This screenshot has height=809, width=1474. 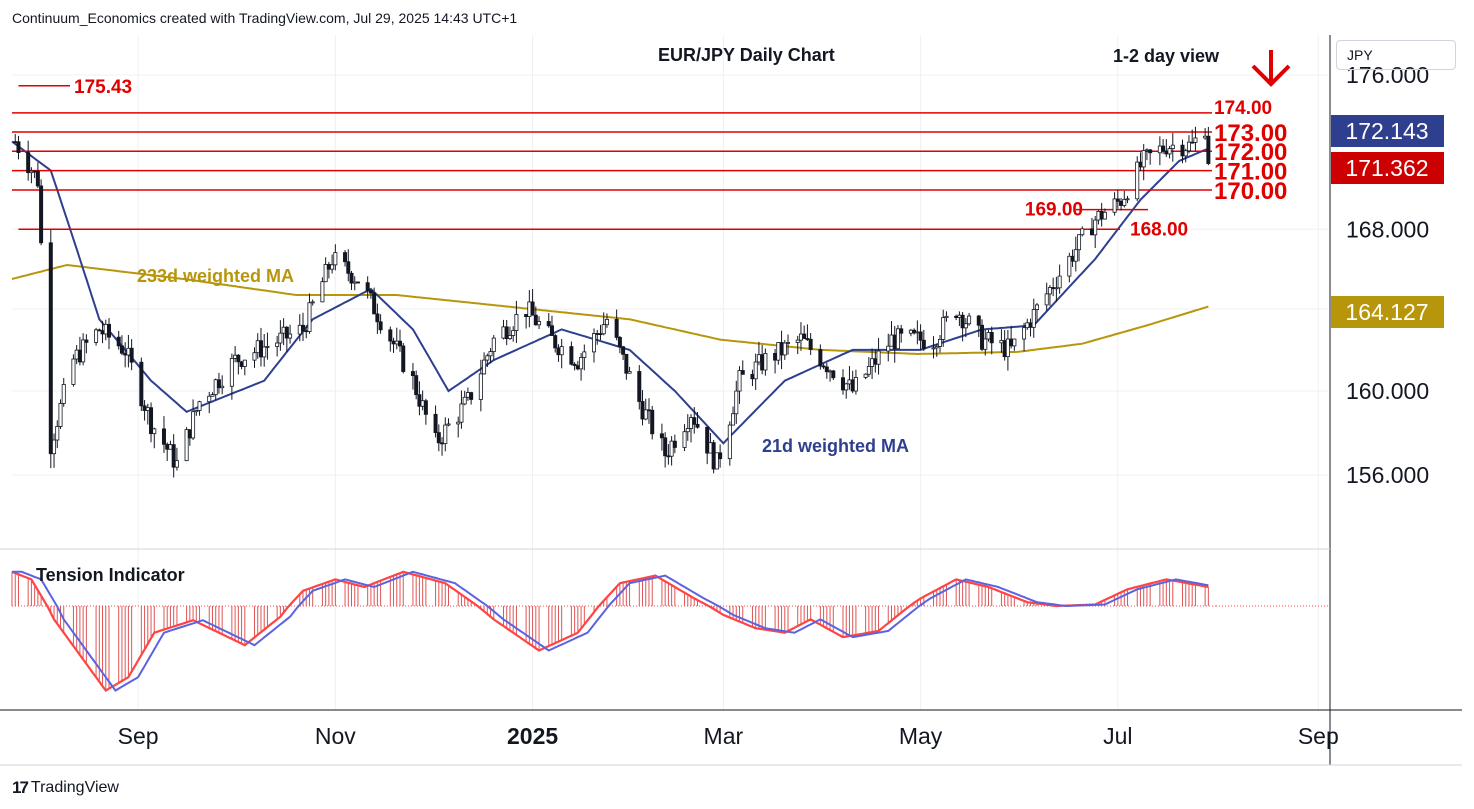 I want to click on down-arrow-icon, so click(x=1271, y=68).